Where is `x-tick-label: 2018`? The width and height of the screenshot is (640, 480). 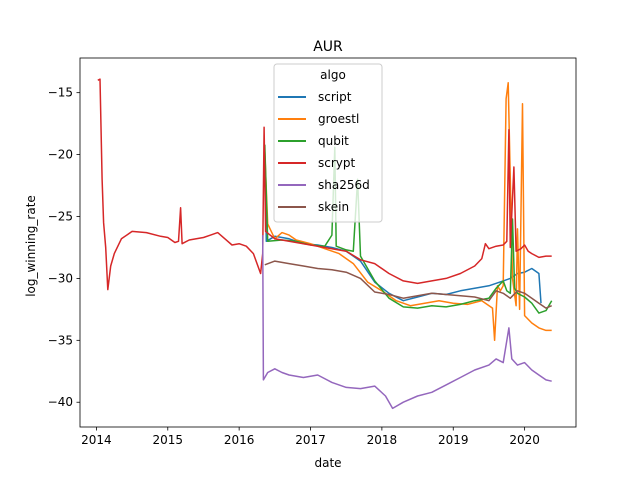 x-tick-label: 2018 is located at coordinates (382, 440).